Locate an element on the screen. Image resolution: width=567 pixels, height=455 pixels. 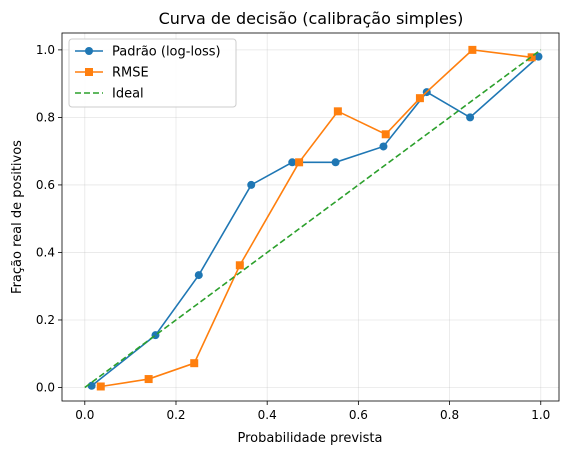
legend-entry: Ideal is located at coordinates (109, 94).